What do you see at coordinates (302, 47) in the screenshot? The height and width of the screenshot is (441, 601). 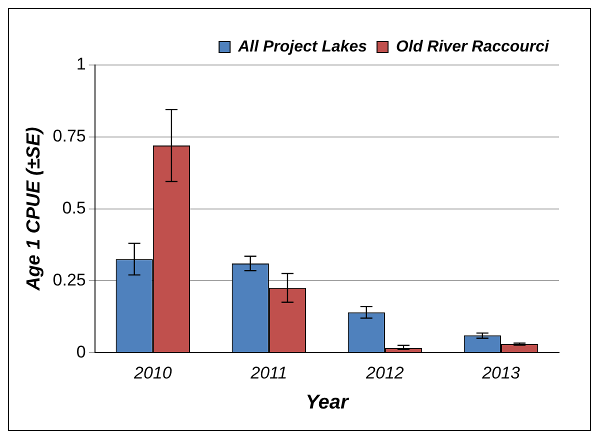 I see `legend-label: All Project Lakes` at bounding box center [302, 47].